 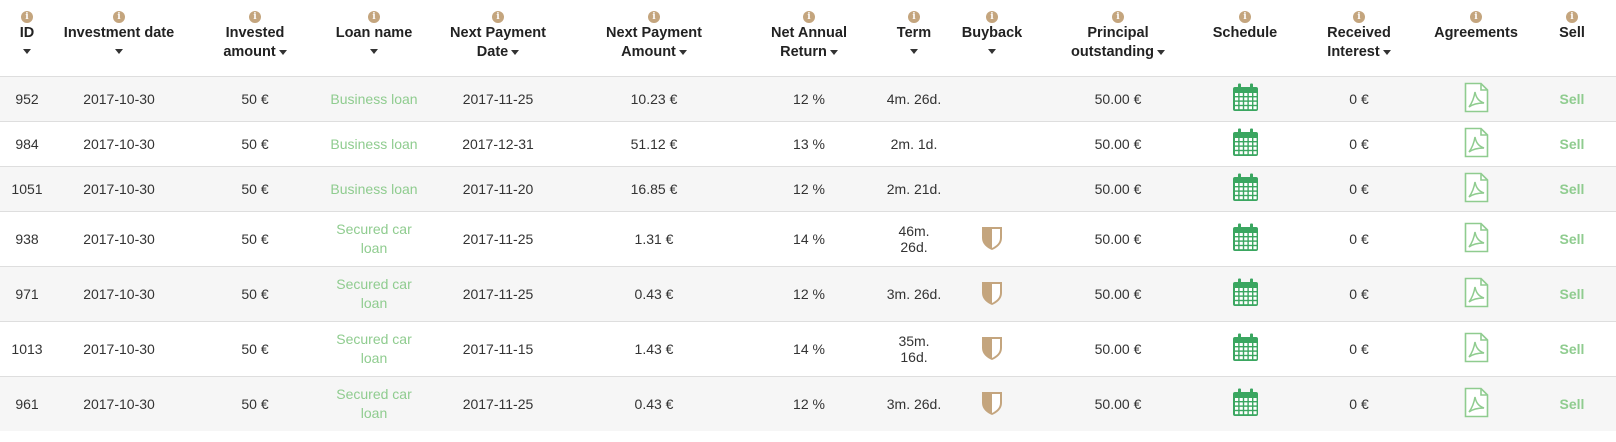 I want to click on cell-next-payment-date: 2017-11-25, so click(x=498, y=403).